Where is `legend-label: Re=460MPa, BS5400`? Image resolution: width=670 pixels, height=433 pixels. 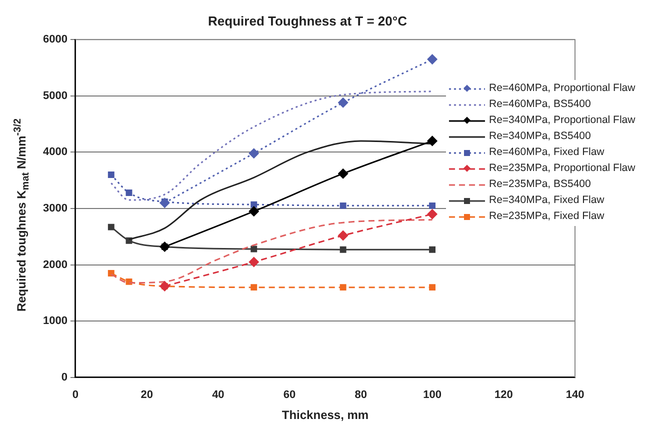
legend-label: Re=460MPa, BS5400 is located at coordinates (540, 104).